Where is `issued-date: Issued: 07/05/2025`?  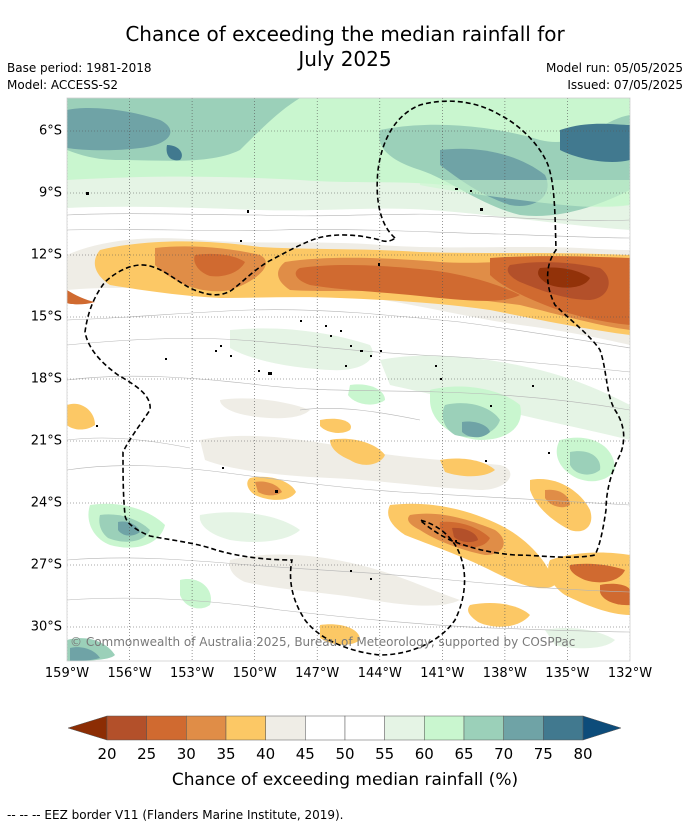
issued-date: Issued: 07/05/2025 is located at coordinates (625, 85).